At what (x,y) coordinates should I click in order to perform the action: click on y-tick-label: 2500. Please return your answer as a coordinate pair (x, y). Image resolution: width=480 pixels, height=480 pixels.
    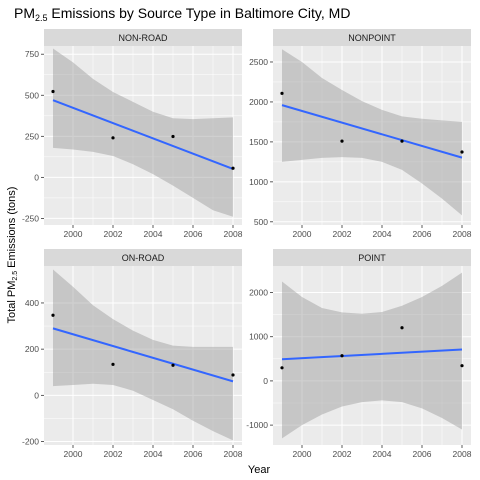
    Looking at the image, I should click on (258, 62).